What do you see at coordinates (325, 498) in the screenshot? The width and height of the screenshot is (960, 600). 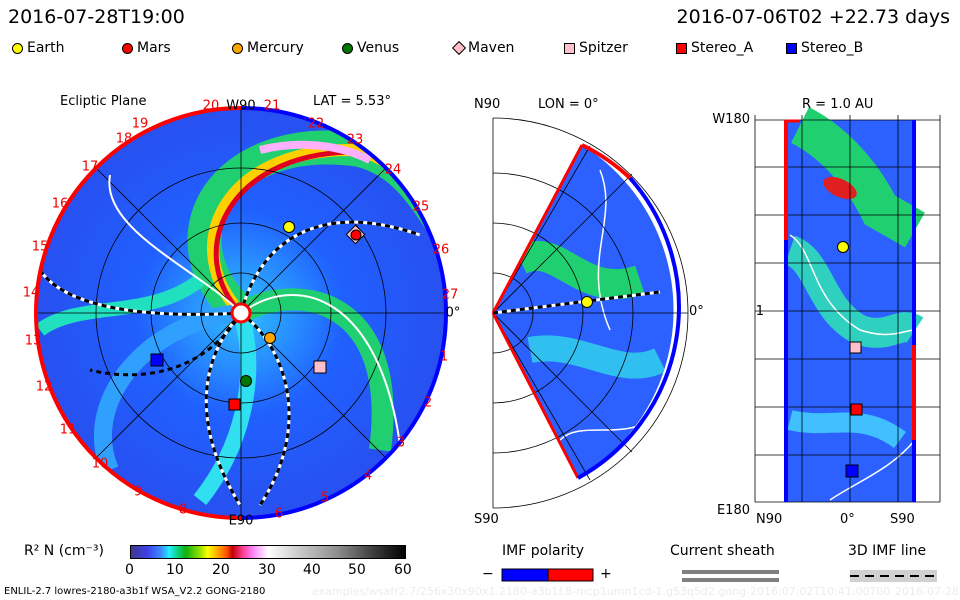 I see `sector-label: 5` at bounding box center [325, 498].